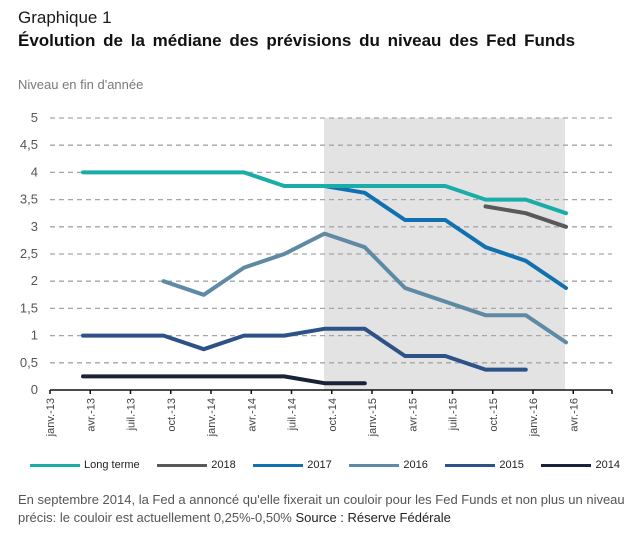  Describe the element at coordinates (494, 415) in the screenshot. I see `x-tick-label: oct.-15` at that location.